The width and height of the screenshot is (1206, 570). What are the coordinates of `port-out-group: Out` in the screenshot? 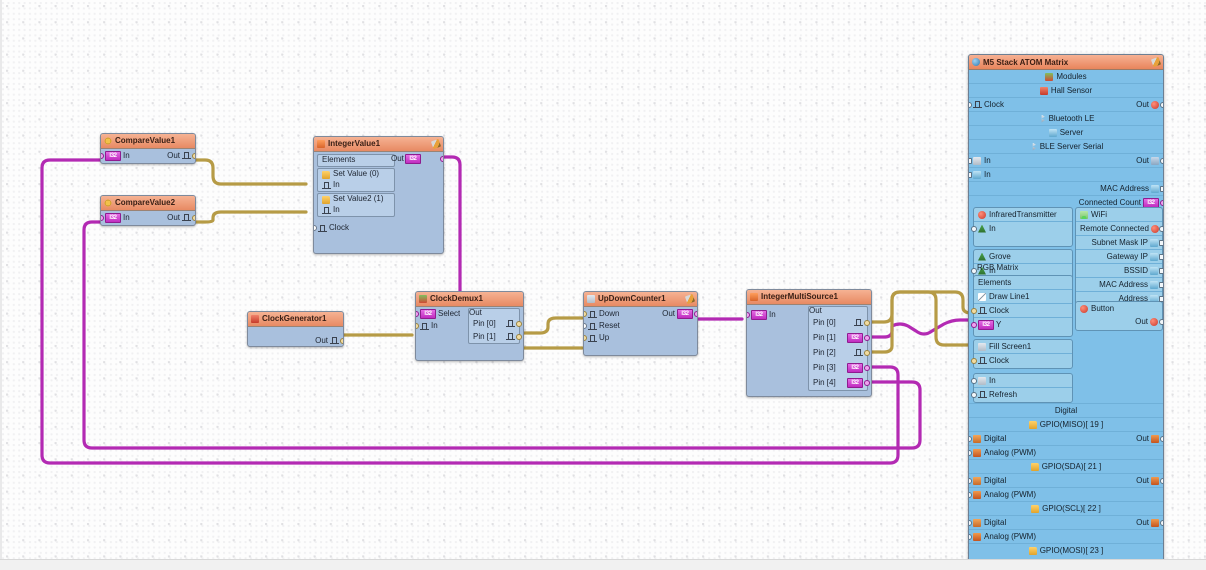 It's located at (181, 156).